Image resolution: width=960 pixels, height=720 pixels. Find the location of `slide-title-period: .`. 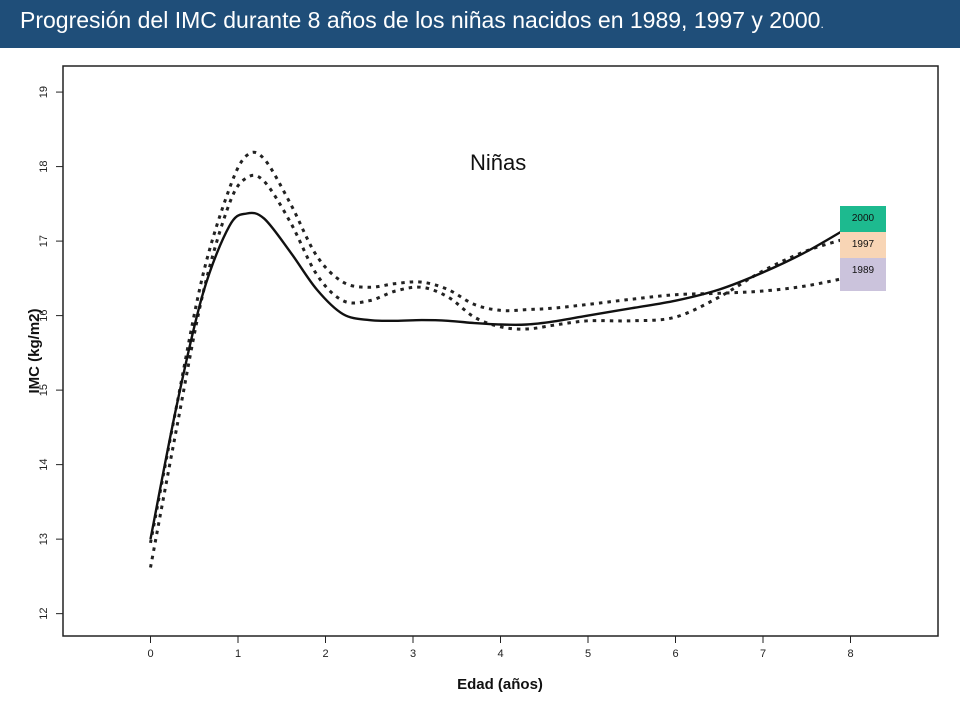

slide-title-period: . is located at coordinates (822, 24).